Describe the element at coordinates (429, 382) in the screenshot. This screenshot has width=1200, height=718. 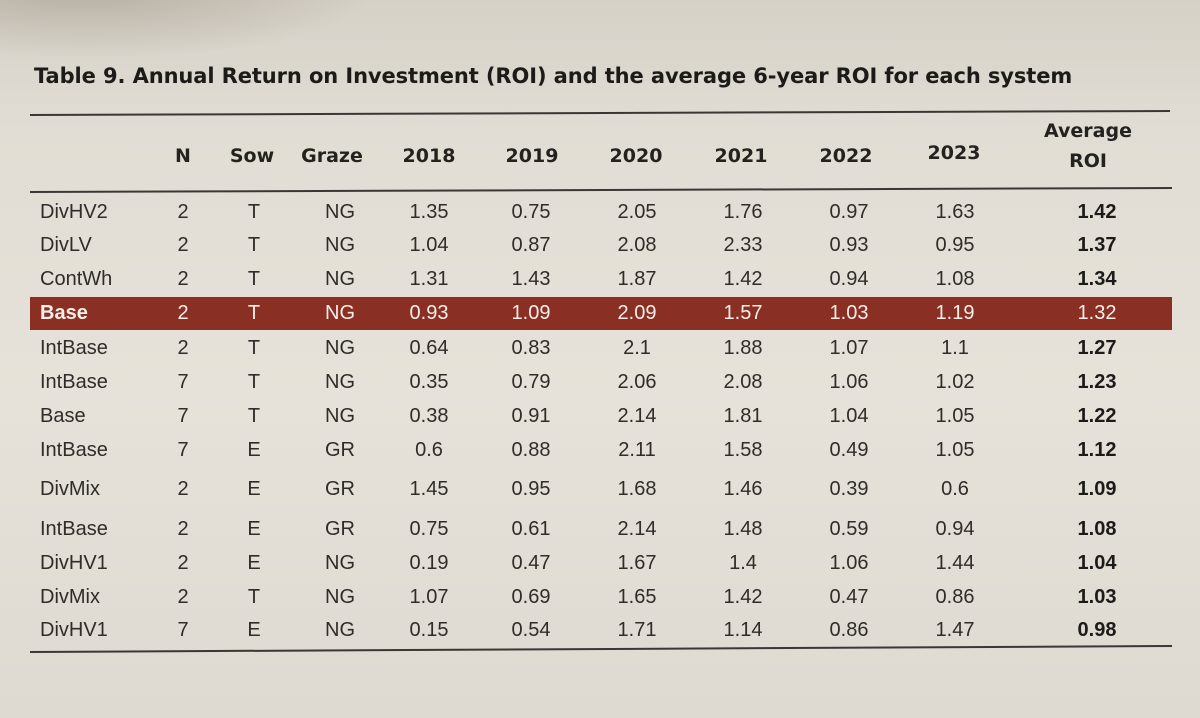
I see `cell-y2018: 0.35` at that location.